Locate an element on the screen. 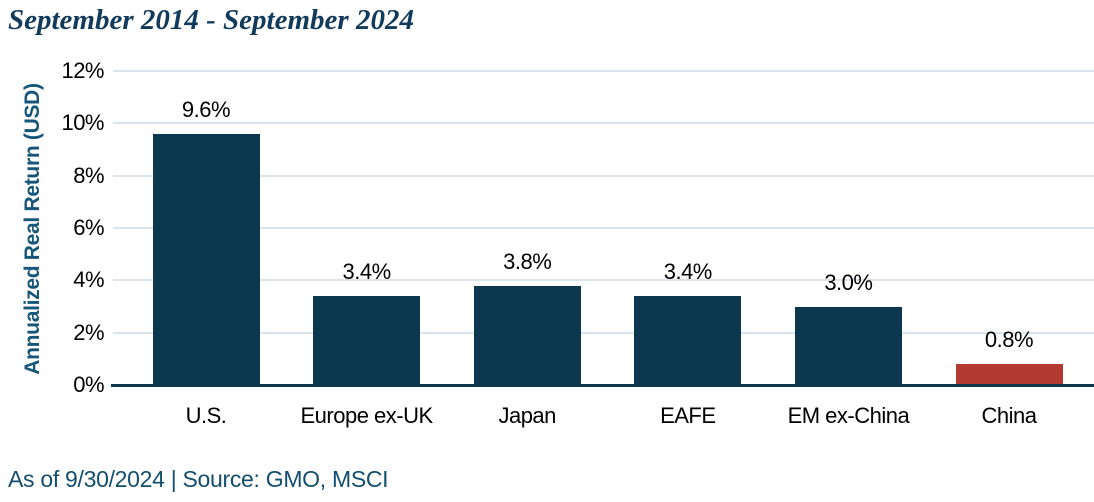  gridline-10% is located at coordinates (603, 123).